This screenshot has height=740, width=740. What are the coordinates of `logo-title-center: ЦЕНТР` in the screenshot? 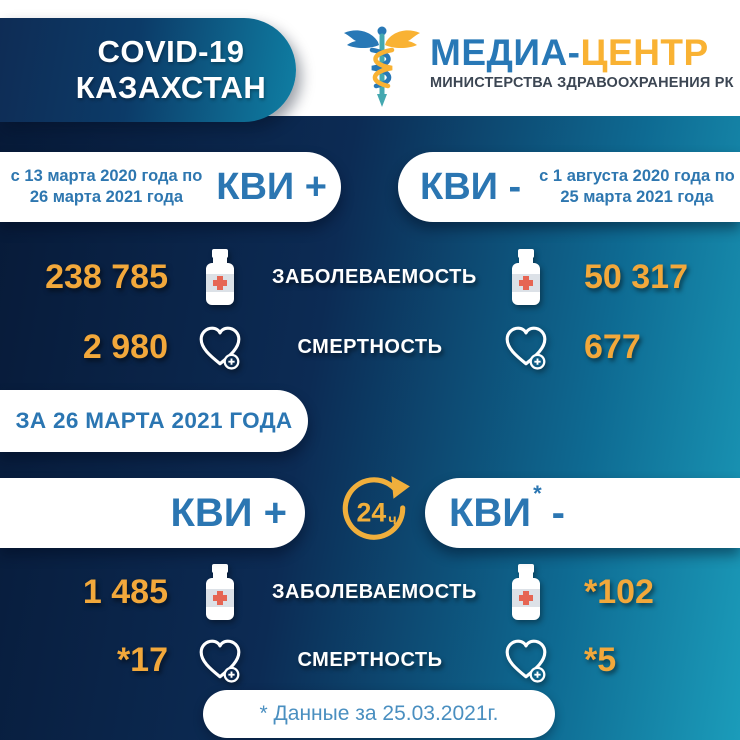 It's located at (644, 52).